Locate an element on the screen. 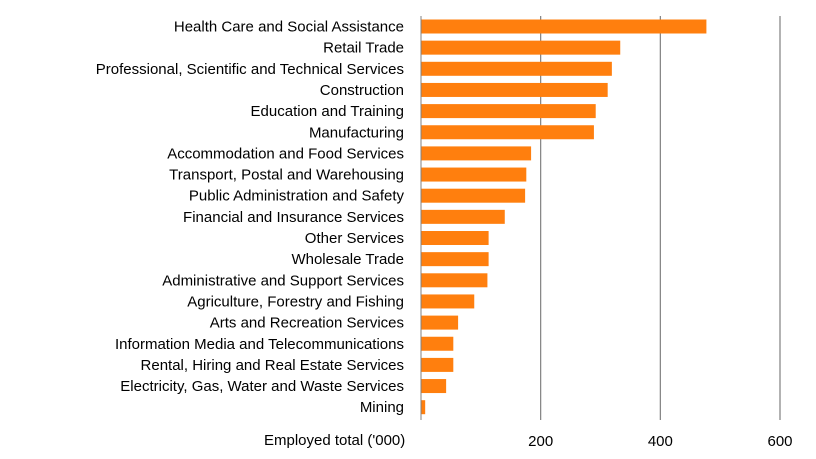  category-label: Construction is located at coordinates (362, 90).